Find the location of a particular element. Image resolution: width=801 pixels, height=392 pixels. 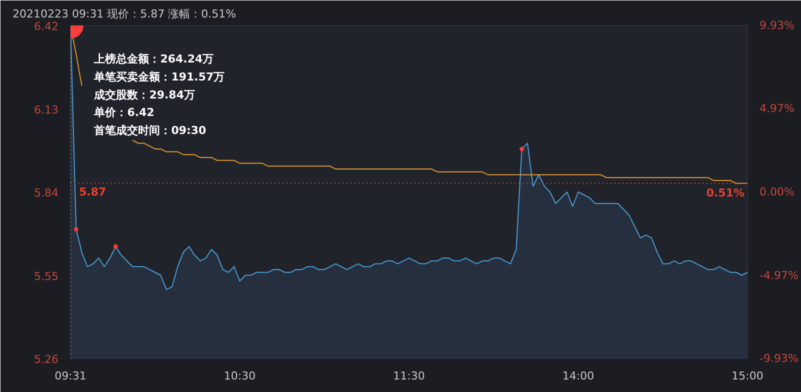

y-tick-label: 5.26 is located at coordinates (46, 359).